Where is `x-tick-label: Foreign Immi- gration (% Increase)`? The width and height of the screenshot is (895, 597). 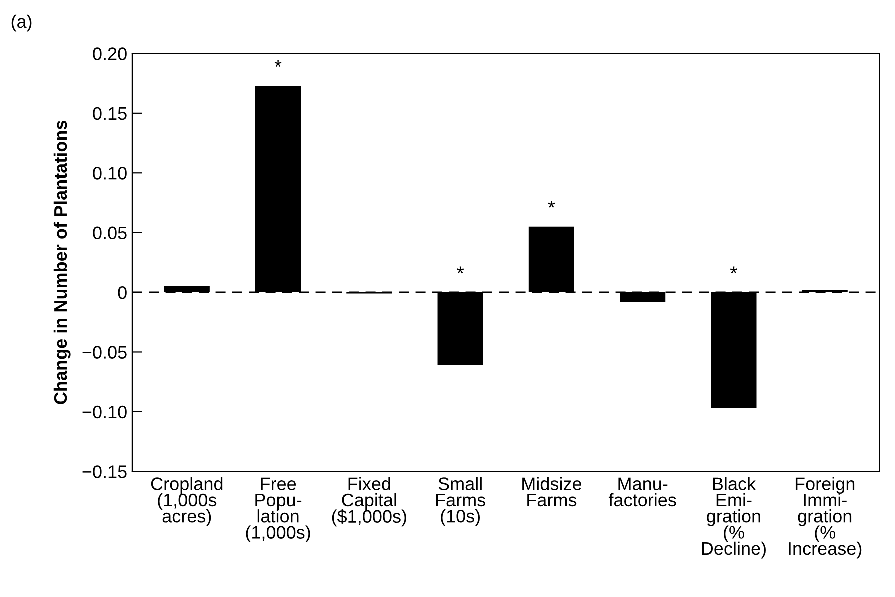
x-tick-label: Foreign Immi- gration (% Increase) is located at coordinates (825, 518).